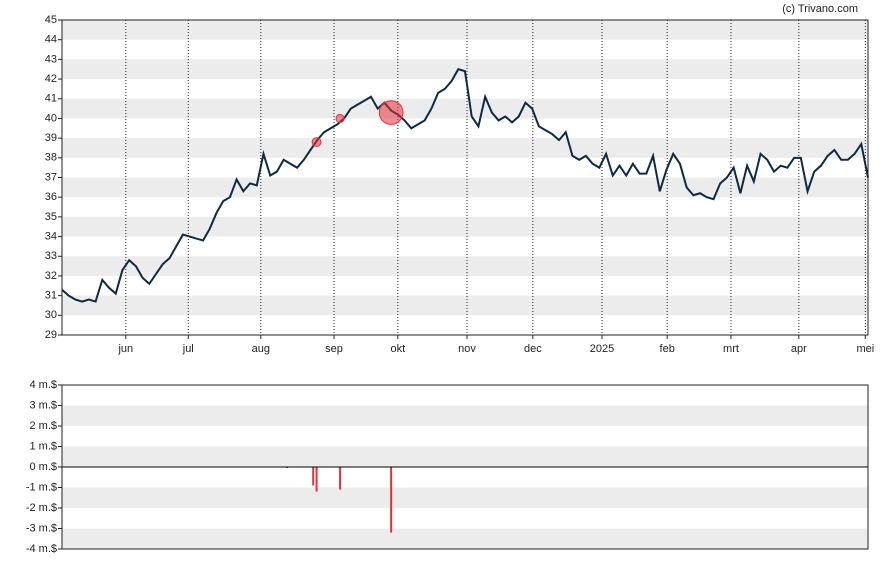  I want to click on y-tick-label: 42, so click(51, 79).